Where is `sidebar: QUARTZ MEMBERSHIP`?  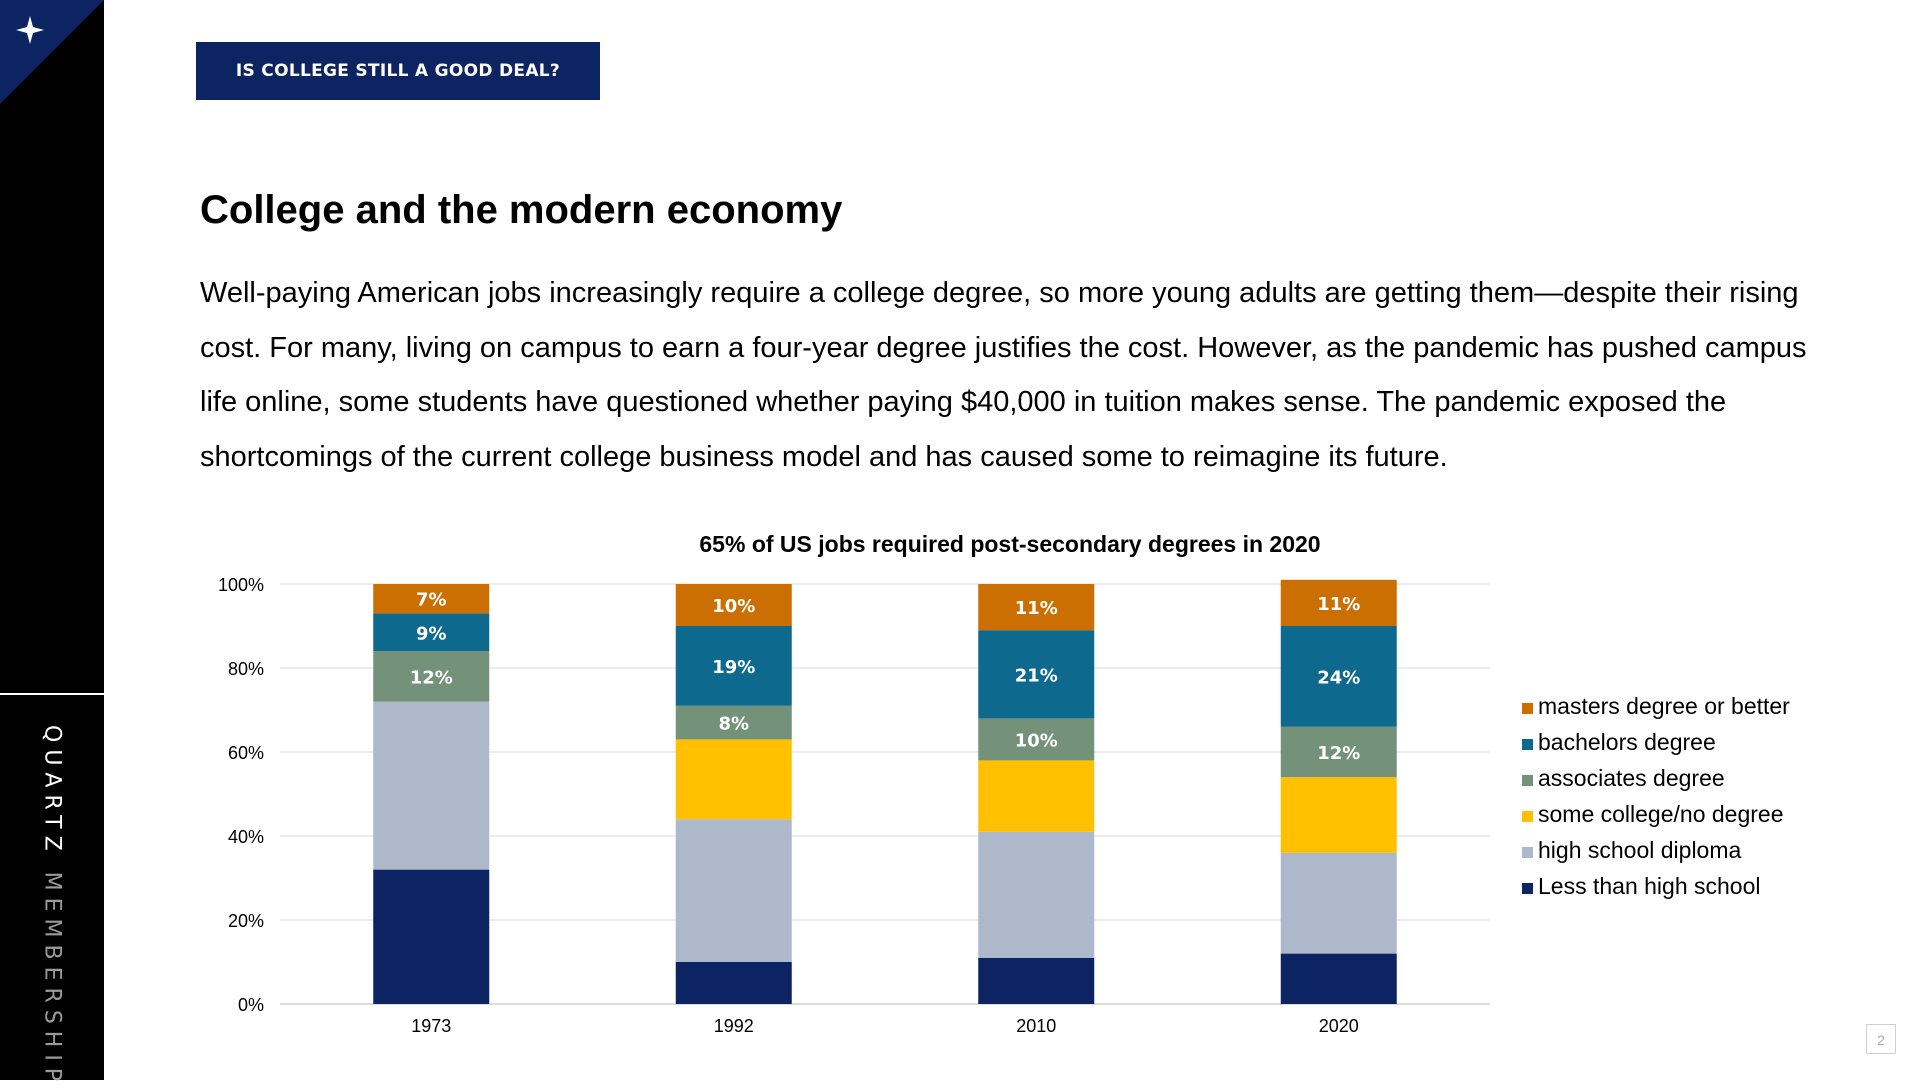 sidebar: QUARTZ MEMBERSHIP is located at coordinates (52, 544).